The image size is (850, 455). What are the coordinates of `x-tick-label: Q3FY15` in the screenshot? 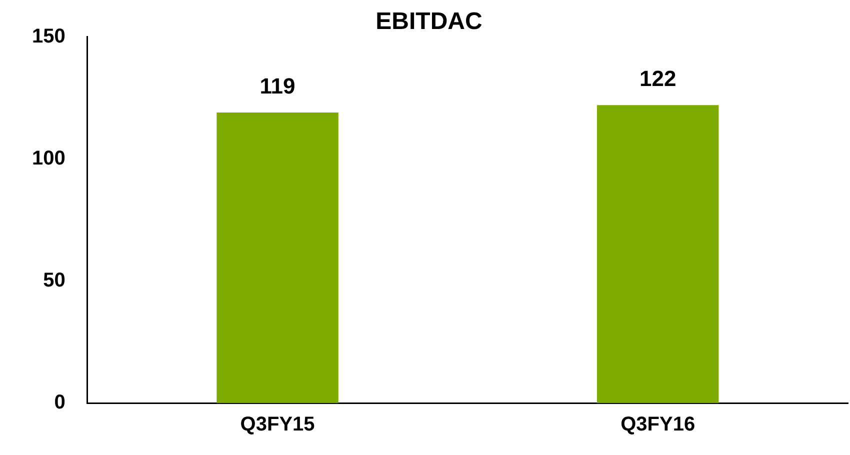 It's located at (277, 425).